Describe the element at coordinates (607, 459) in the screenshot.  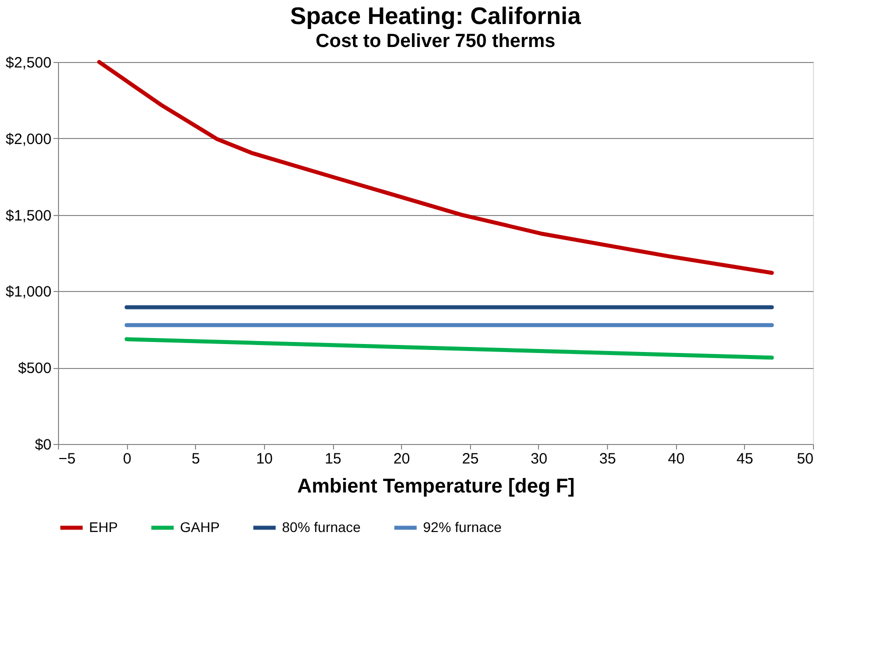
I see `x-tick-label: 35` at that location.